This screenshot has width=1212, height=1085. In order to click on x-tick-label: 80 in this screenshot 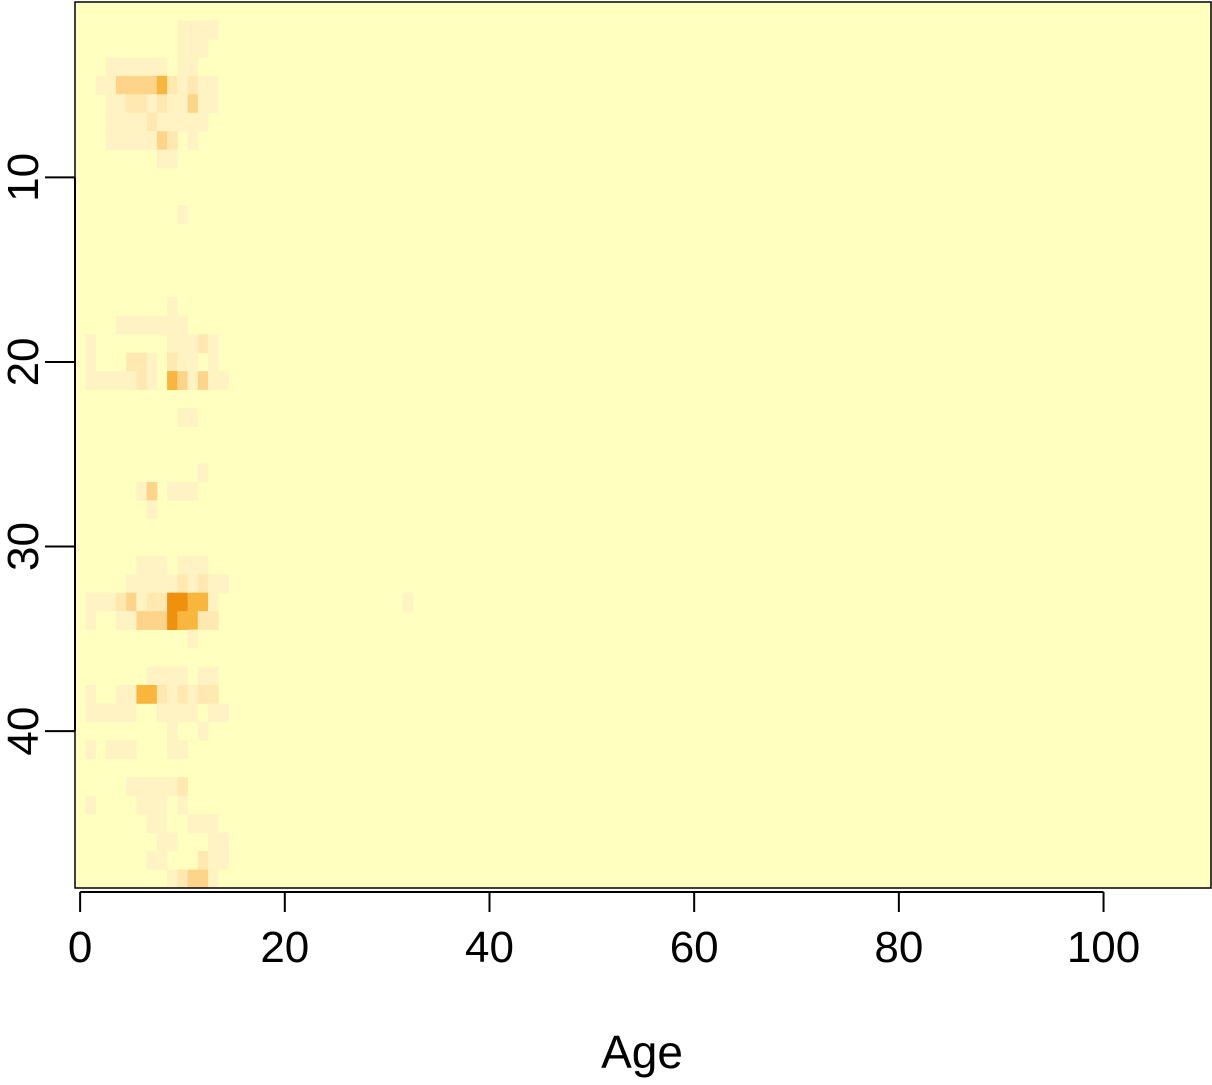, I will do `click(898, 947)`.